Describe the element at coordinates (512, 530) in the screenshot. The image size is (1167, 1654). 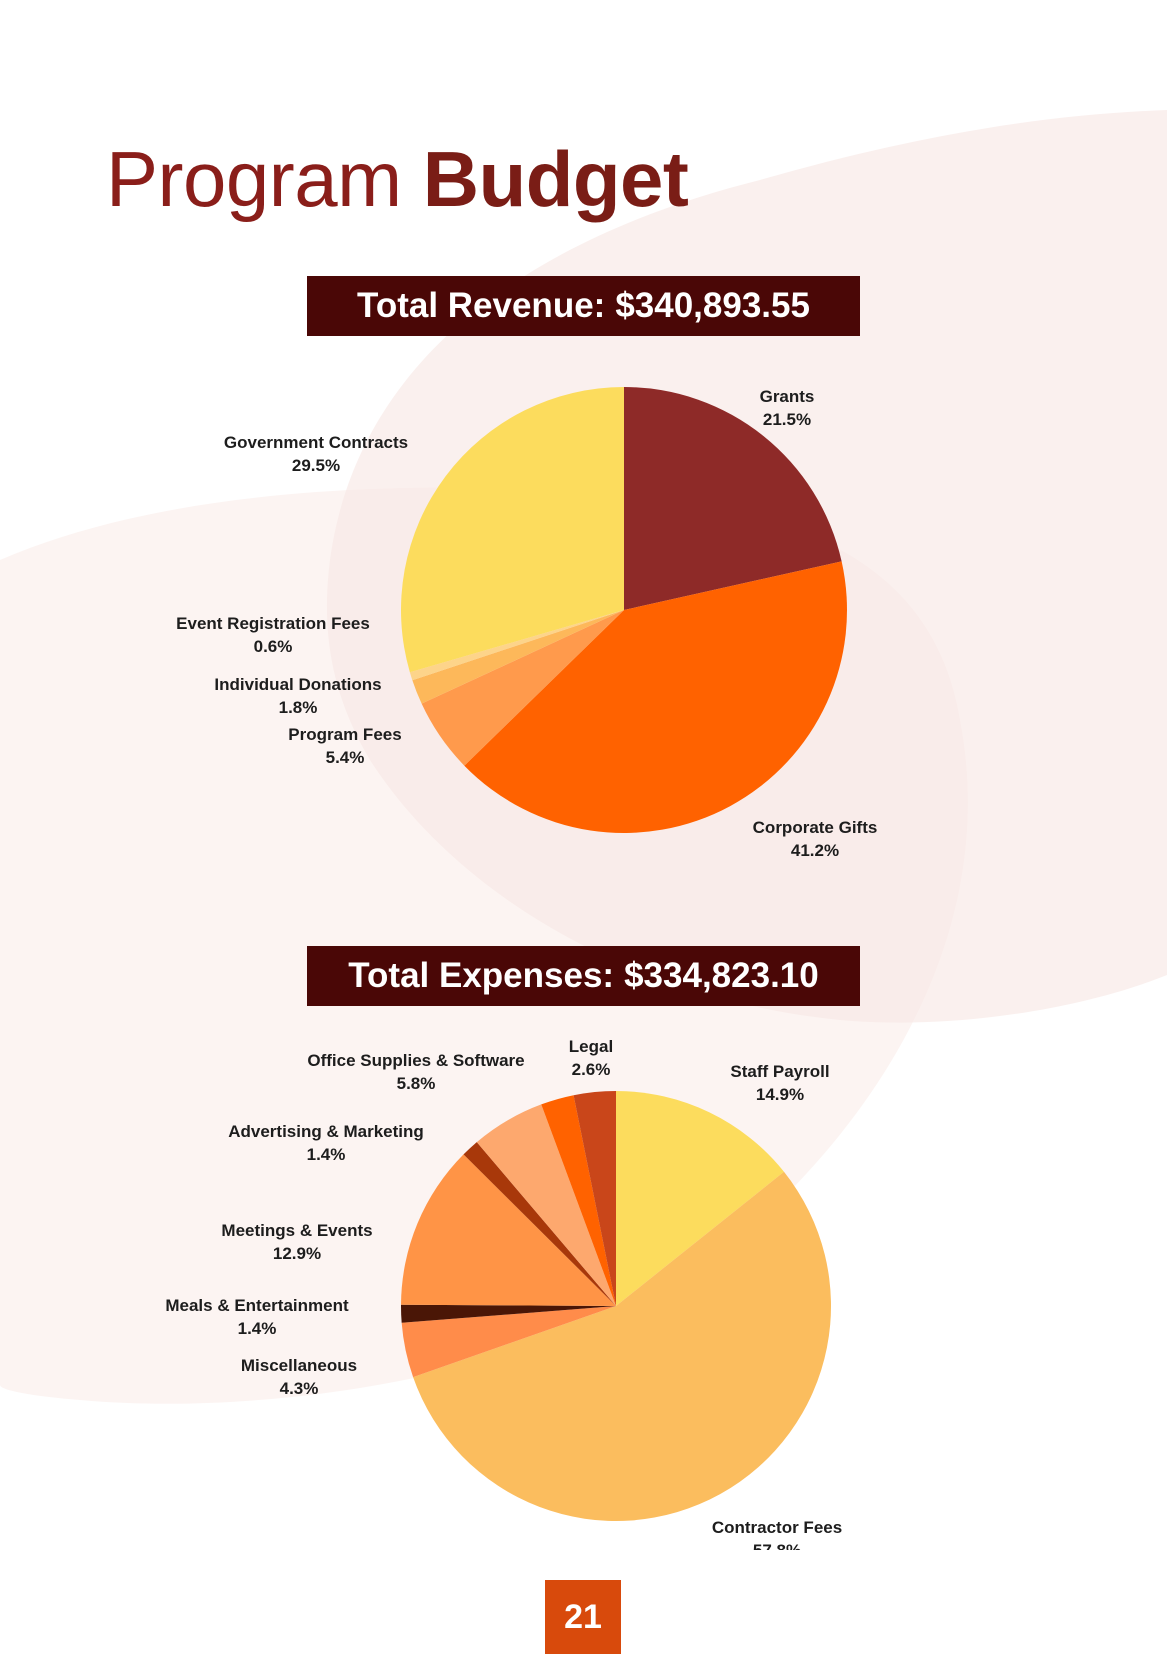
I see `pie-slice-government-contracts` at that location.